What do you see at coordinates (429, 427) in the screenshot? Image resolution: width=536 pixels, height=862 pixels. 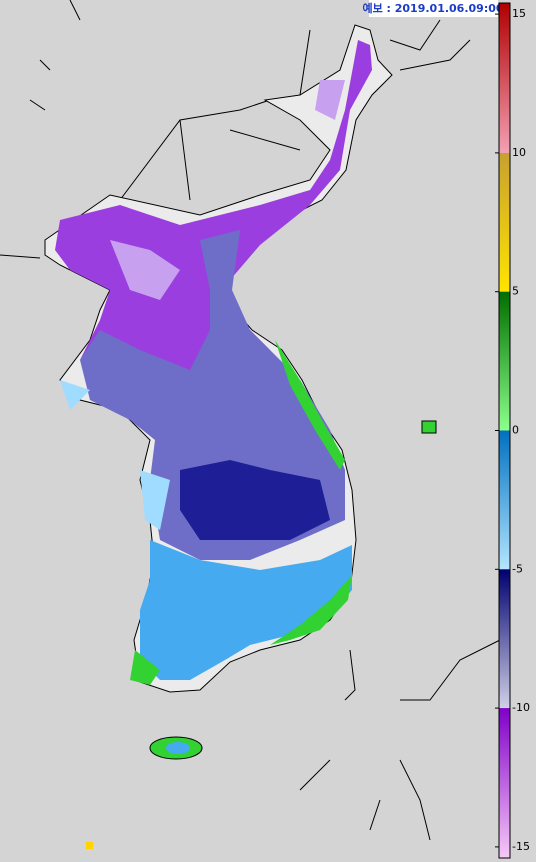 I see `dokdo` at bounding box center [429, 427].